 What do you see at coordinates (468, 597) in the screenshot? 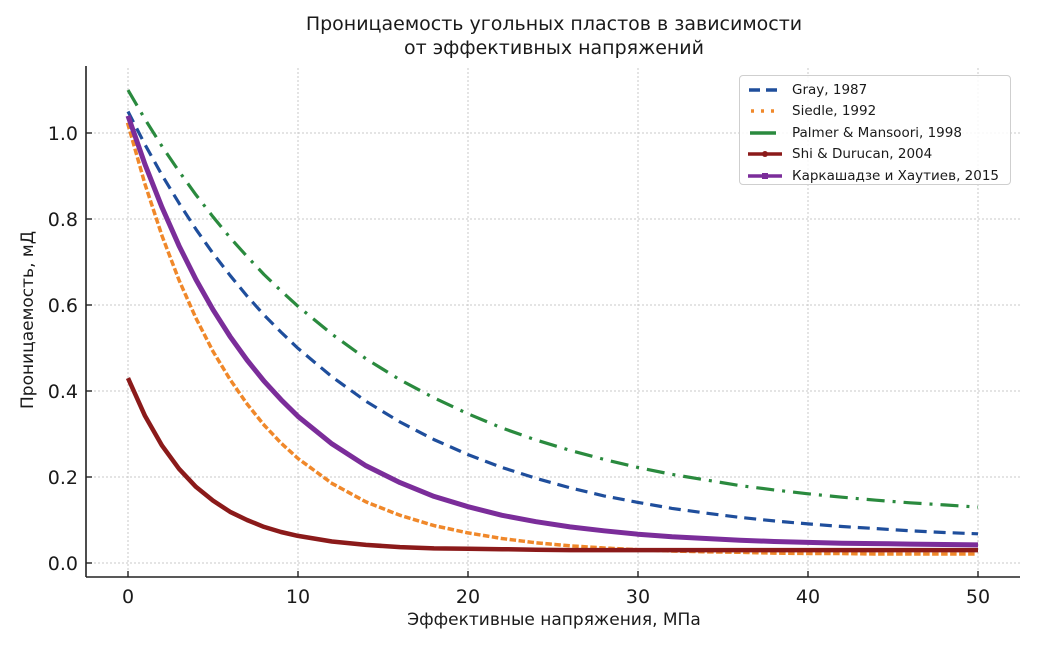
I see `x-tick-label: 20` at bounding box center [468, 597].